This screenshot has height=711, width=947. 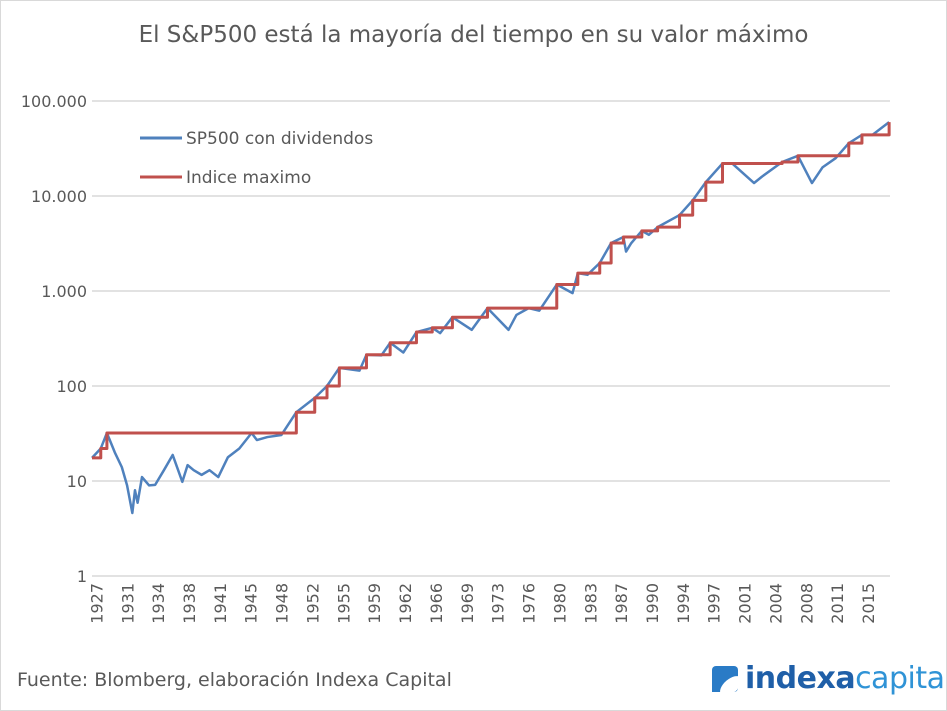 What do you see at coordinates (59, 196) in the screenshot?
I see `y-tick-label: 10.000` at bounding box center [59, 196].